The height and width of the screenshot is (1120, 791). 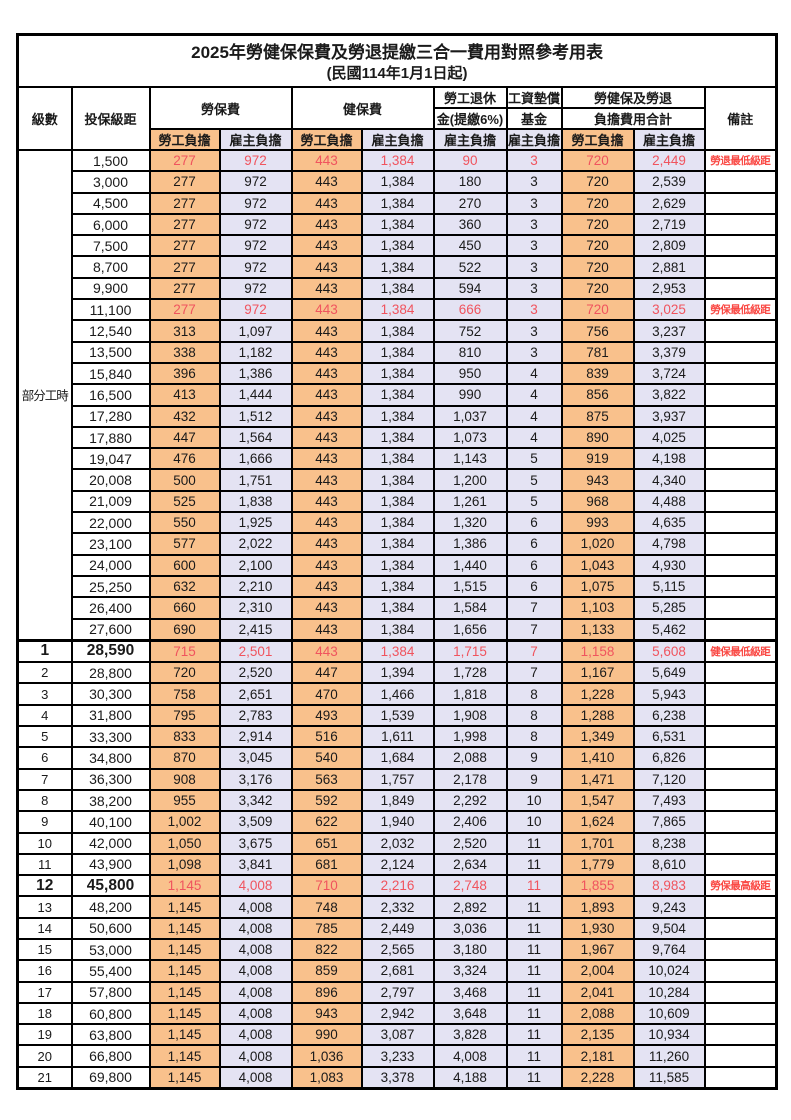 I want to click on cell-labor-employee: 833, so click(x=184, y=737).